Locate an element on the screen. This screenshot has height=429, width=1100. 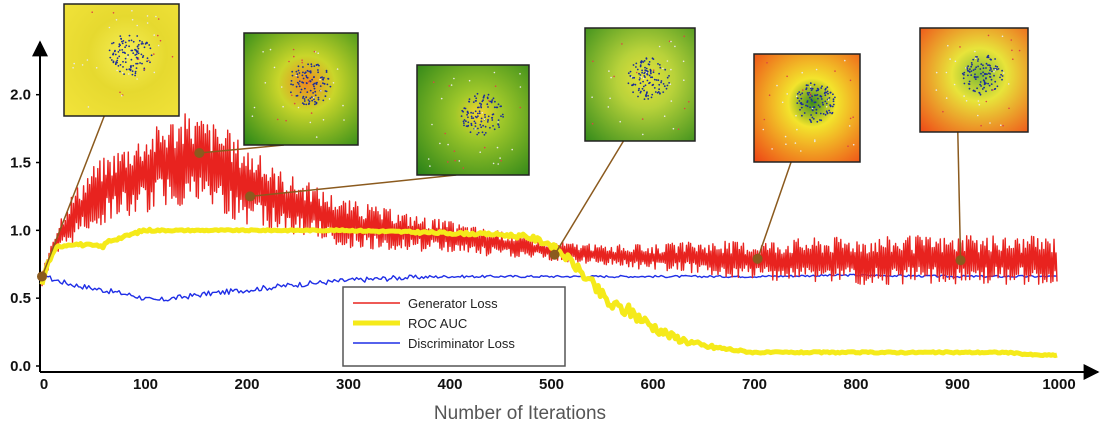
x-tick-label: 200 is located at coordinates (246, 384).